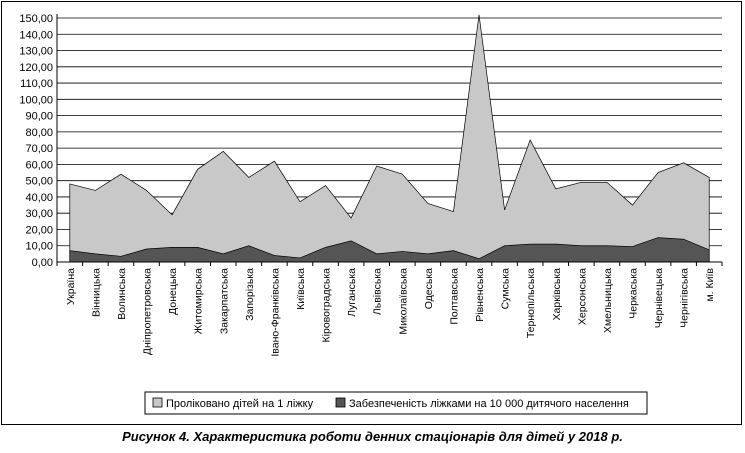  What do you see at coordinates (301, 289) in the screenshot?
I see `x-tick-label: Київська` at bounding box center [301, 289].